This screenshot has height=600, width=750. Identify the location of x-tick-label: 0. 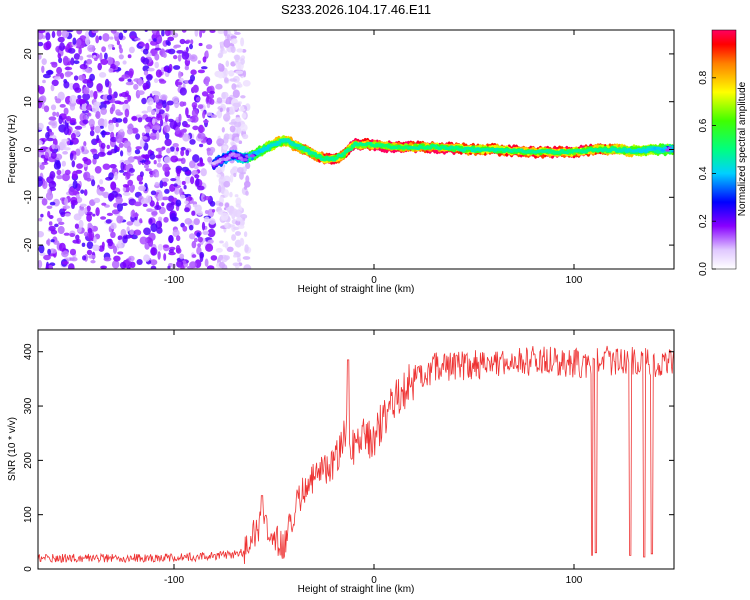
(374, 280).